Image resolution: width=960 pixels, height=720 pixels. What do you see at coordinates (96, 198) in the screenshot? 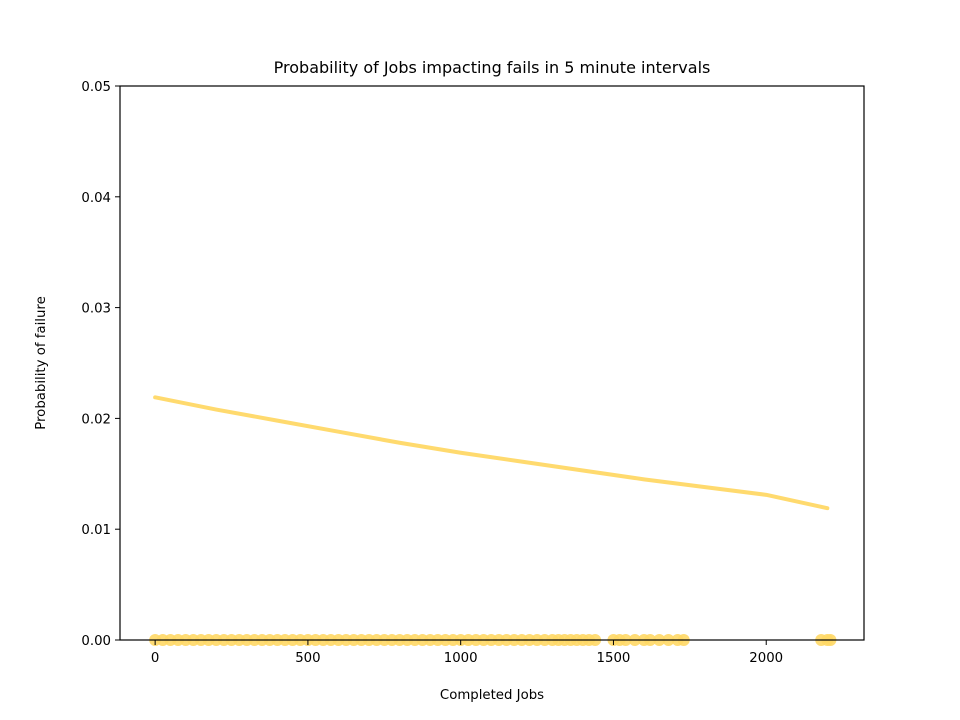
I see `y-tick-label: 0.04` at bounding box center [96, 198].